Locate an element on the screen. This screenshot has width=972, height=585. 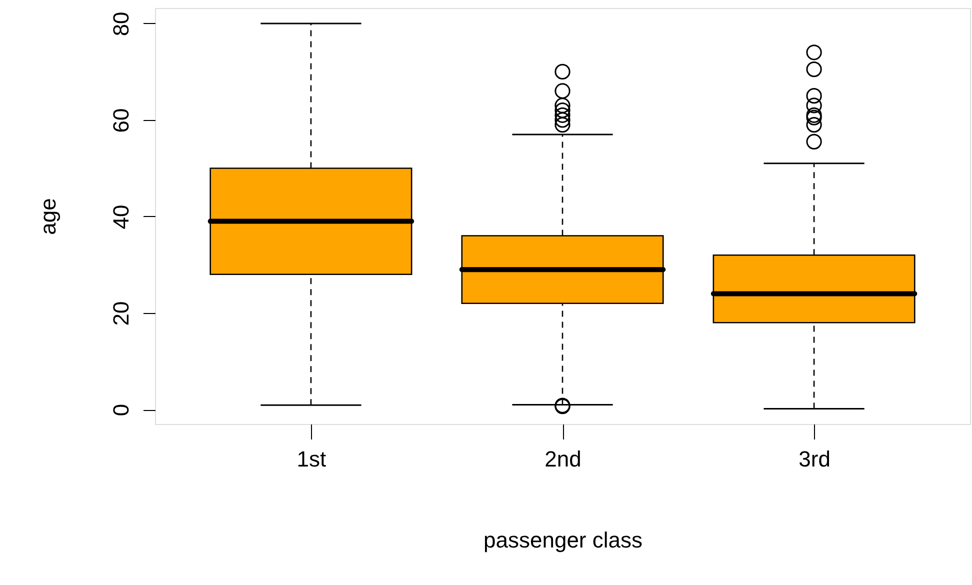
y-tick-label: 80 is located at coordinates (121, 24).